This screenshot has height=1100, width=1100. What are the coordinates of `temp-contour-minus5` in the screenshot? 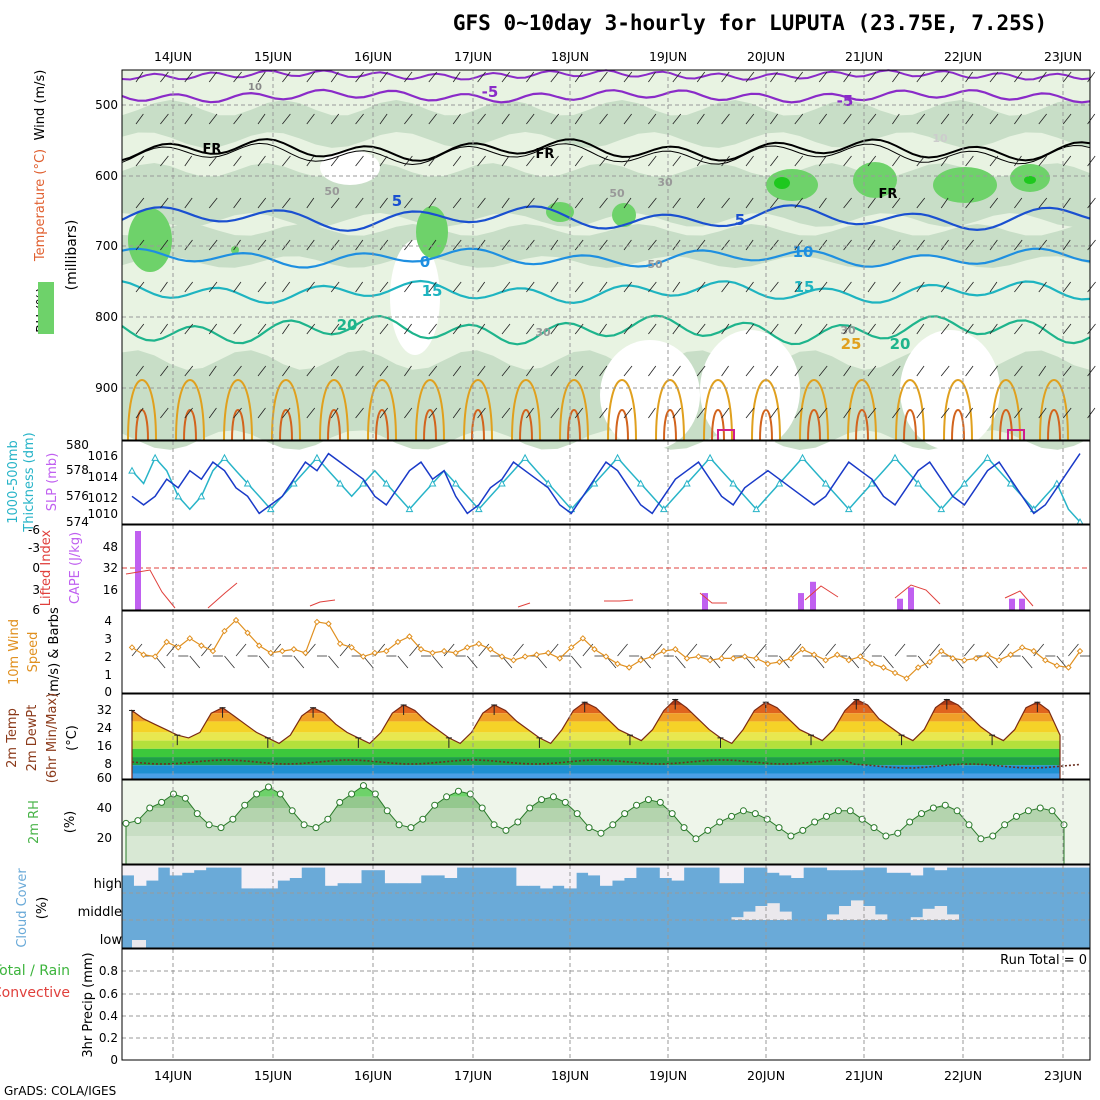 It's located at (606, 96).